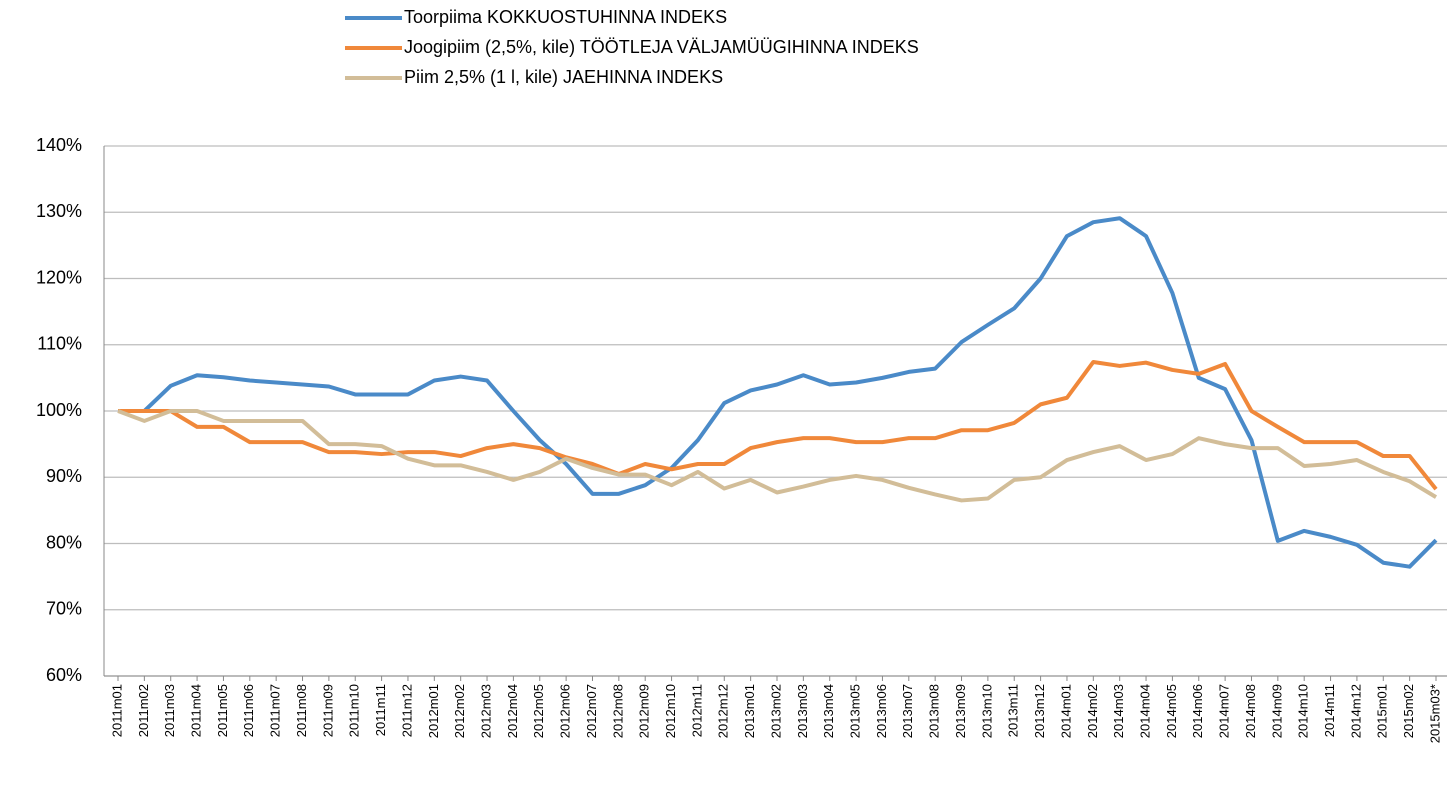  Describe the element at coordinates (248, 710) in the screenshot. I see `x-tick-label: 2011m06` at that location.